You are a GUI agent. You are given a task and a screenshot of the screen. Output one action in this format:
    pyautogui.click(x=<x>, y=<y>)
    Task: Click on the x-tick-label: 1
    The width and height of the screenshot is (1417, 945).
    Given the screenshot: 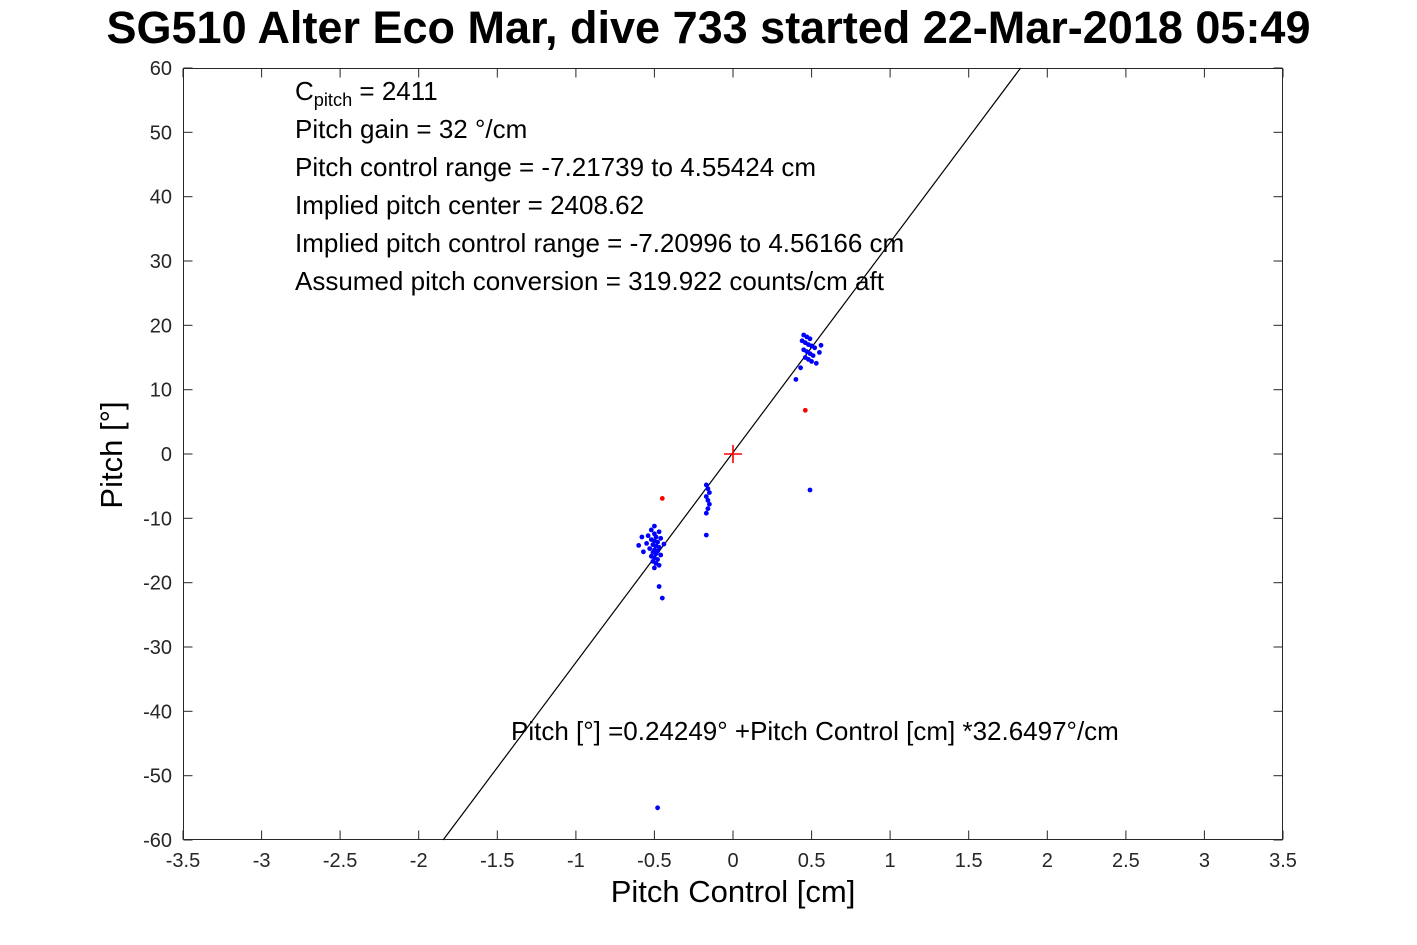 What is the action you would take?
    pyautogui.click(x=890, y=861)
    